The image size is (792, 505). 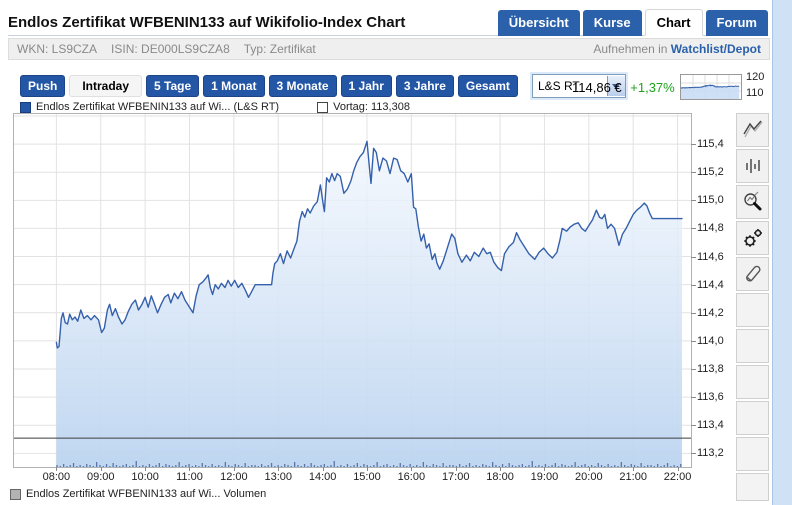 What do you see at coordinates (106, 86) in the screenshot?
I see `range-button-intraday: Intraday` at bounding box center [106, 86].